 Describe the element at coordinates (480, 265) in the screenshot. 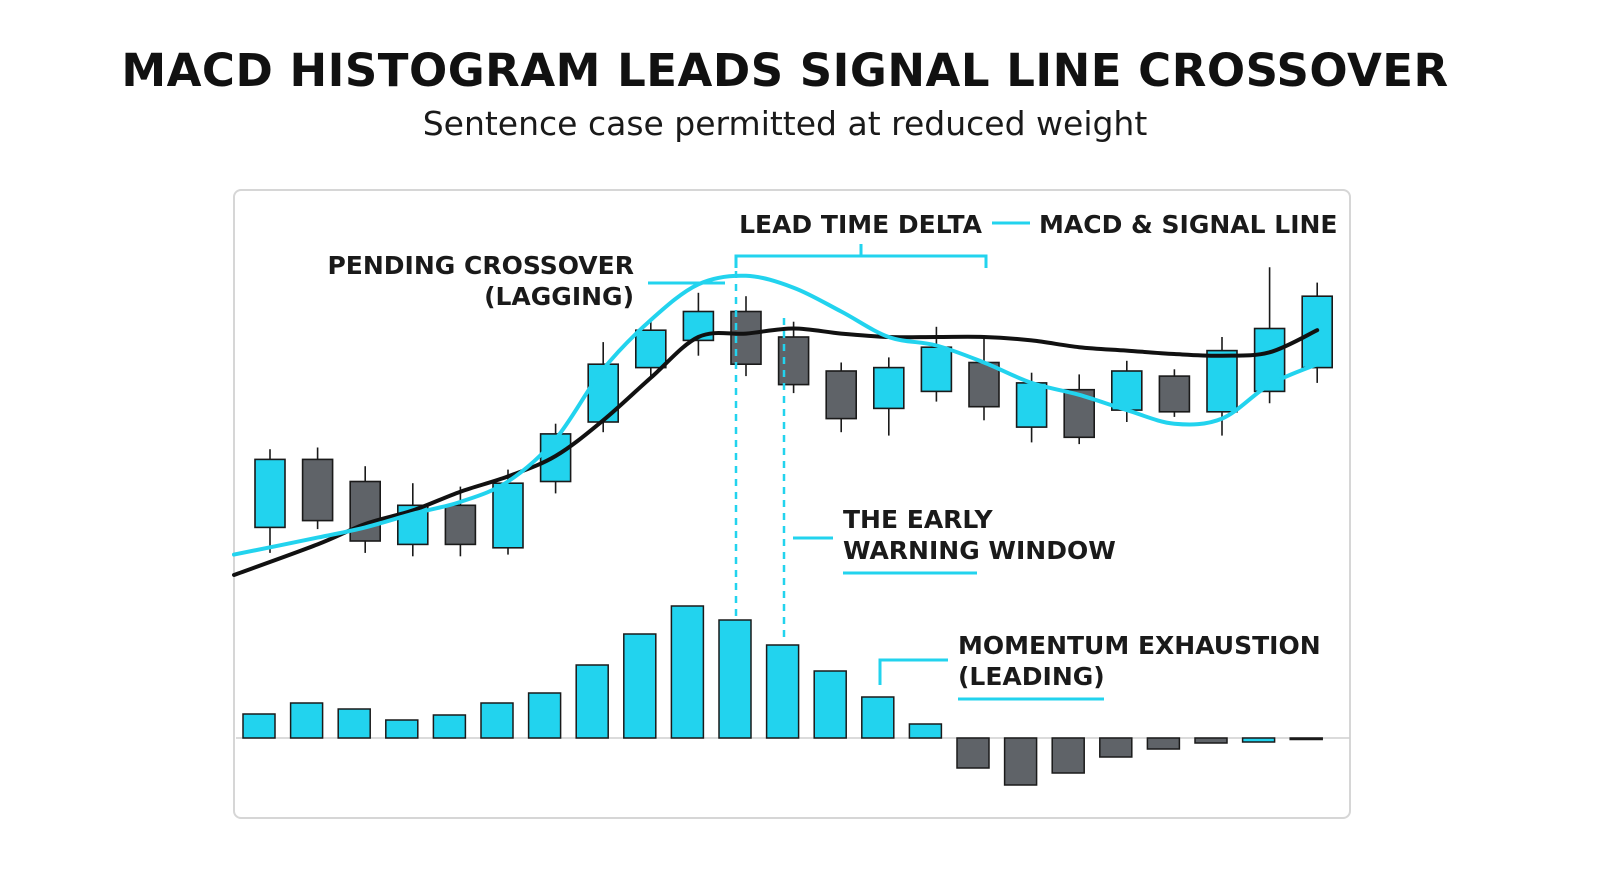

I see `pending-crossover-label: PENDING CROSSOVER` at that location.